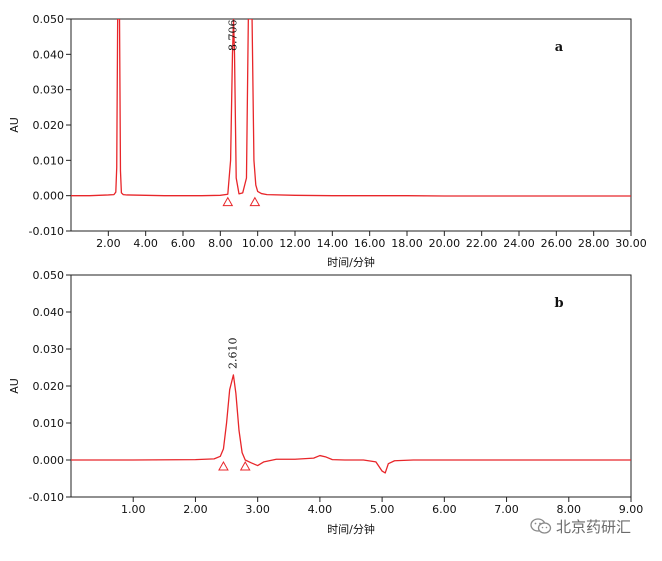  Describe the element at coordinates (49, 460) in the screenshot. I see `panel-b-y-tick-label: 0.000` at that location.